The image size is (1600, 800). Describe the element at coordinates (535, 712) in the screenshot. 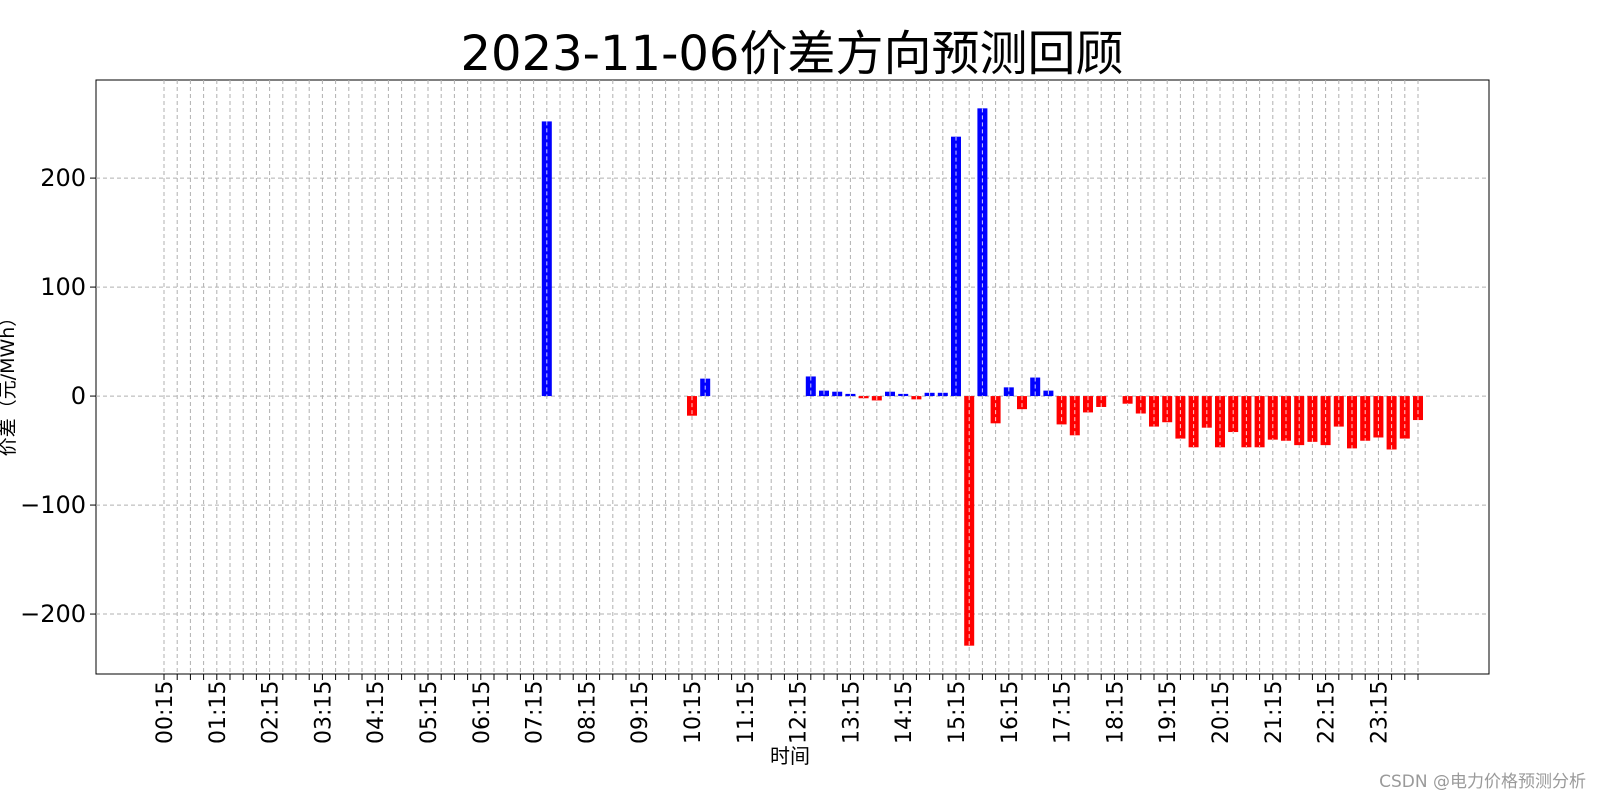

I see `x-tick-label: 07:15` at that location.